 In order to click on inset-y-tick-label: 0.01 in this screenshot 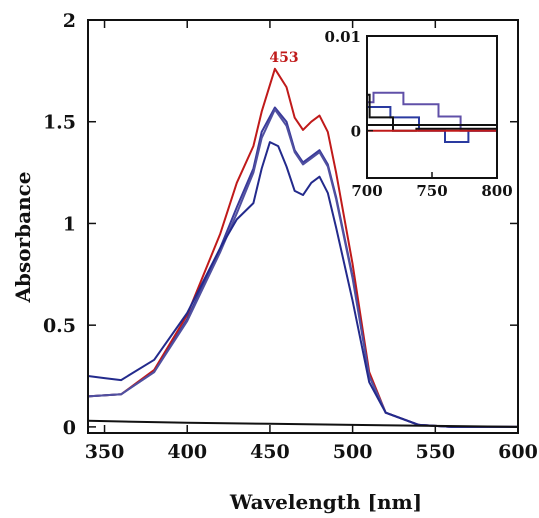, I will do `click(342, 37)`.